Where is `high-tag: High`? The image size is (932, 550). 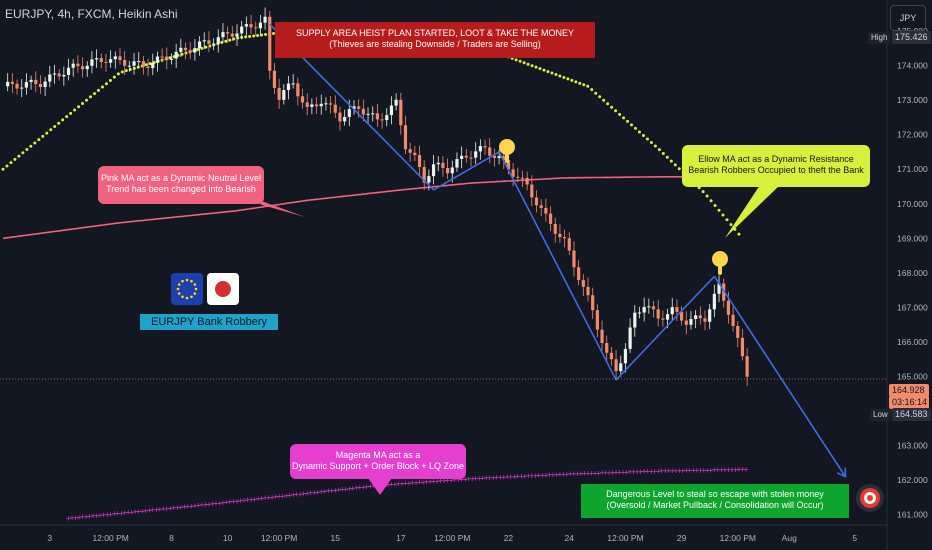
high-tag: High is located at coordinates (879, 38).